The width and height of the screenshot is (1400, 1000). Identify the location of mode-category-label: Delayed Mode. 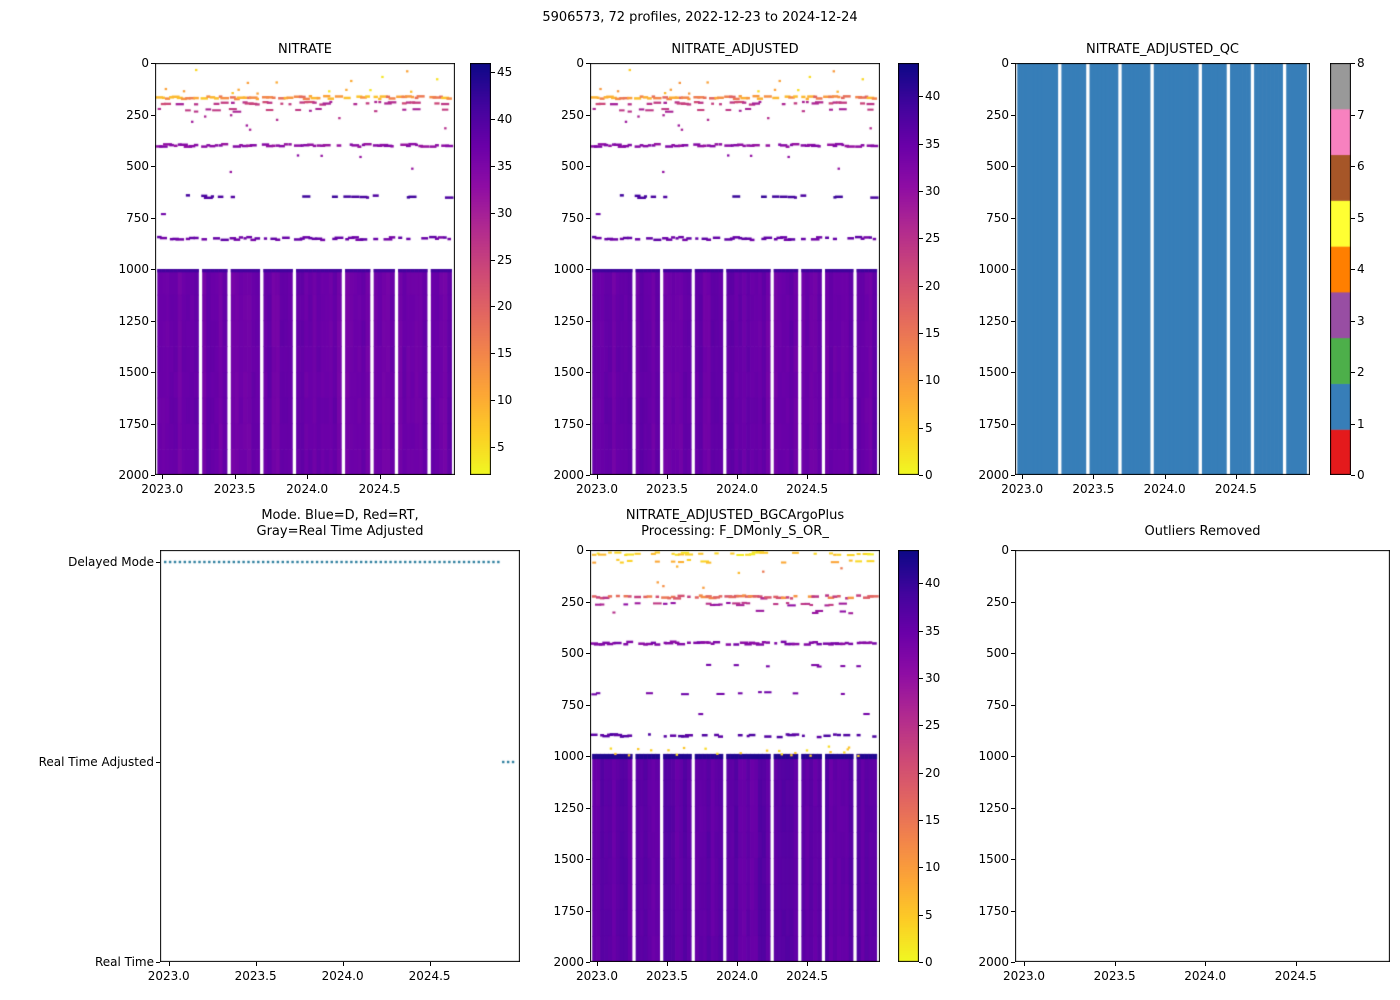
(111, 562).